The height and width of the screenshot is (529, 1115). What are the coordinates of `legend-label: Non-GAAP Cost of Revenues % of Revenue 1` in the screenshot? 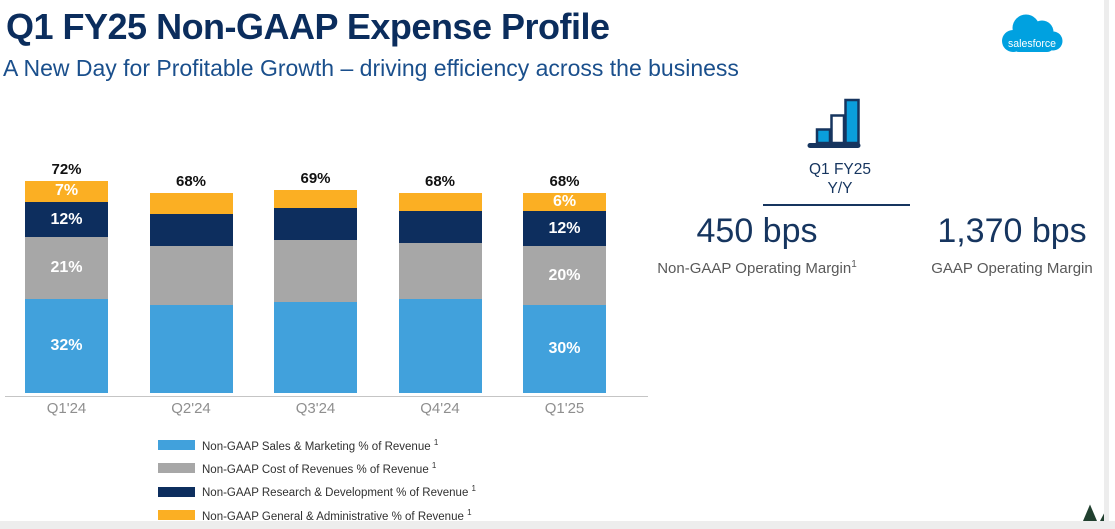 It's located at (319, 468).